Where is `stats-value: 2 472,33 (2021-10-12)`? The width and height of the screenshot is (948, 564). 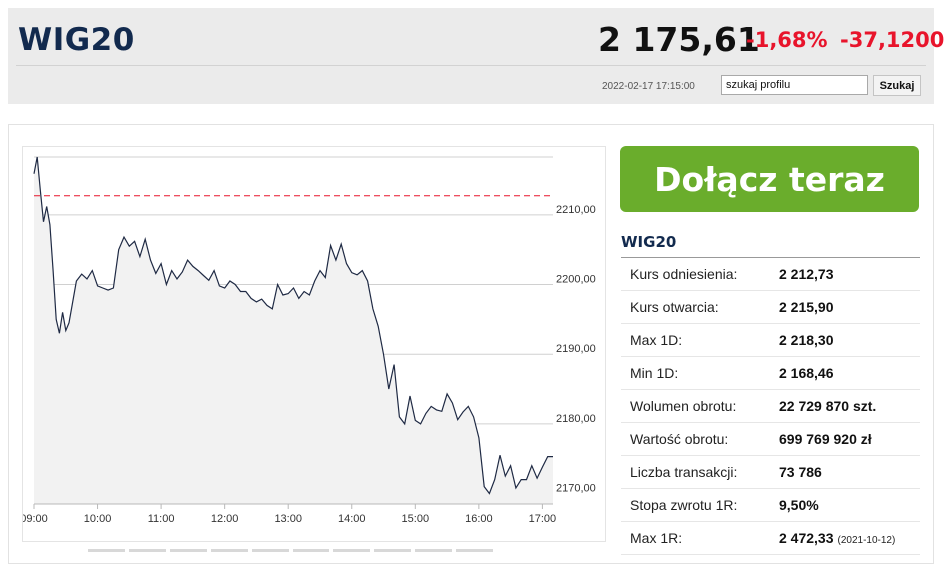 stats-value: 2 472,33 (2021-10-12) is located at coordinates (837, 538).